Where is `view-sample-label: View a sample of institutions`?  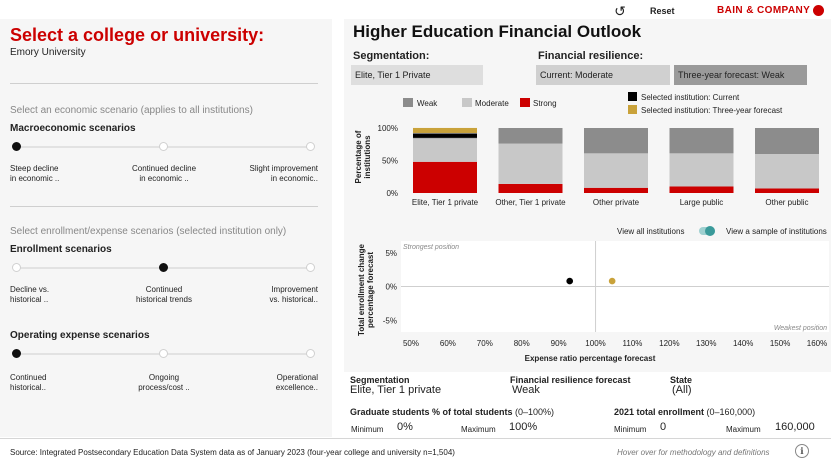 view-sample-label: View a sample of institutions is located at coordinates (776, 231).